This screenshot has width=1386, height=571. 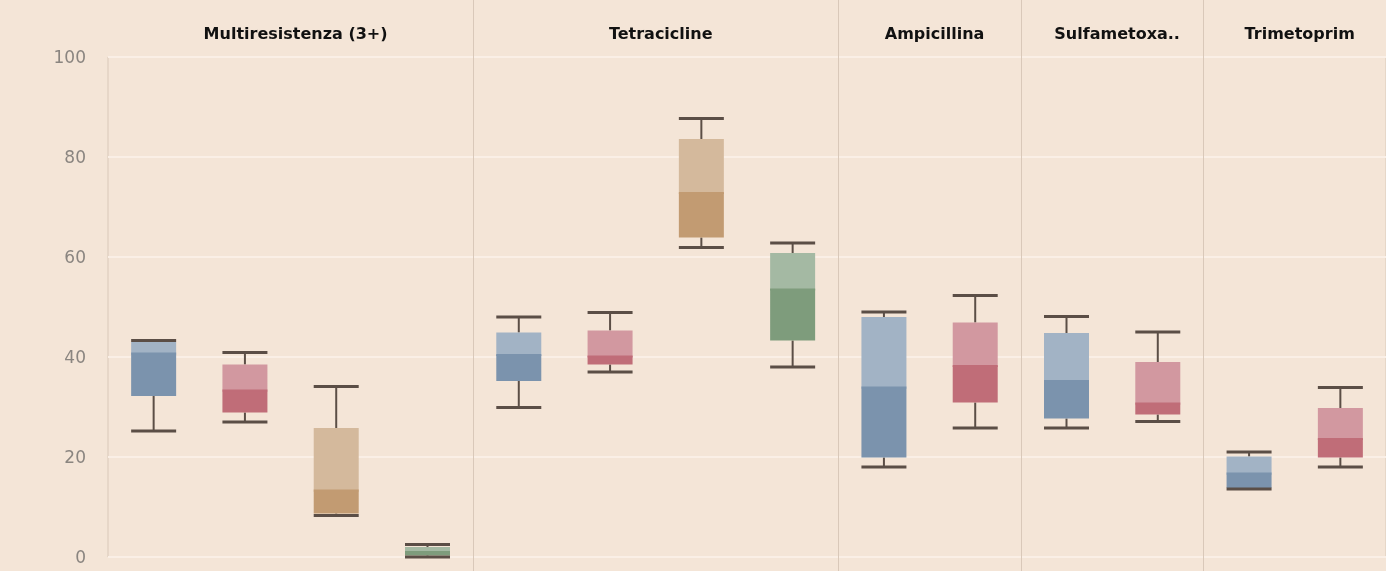 What do you see at coordinates (75, 457) in the screenshot?
I see `y-tick-label: 20` at bounding box center [75, 457].